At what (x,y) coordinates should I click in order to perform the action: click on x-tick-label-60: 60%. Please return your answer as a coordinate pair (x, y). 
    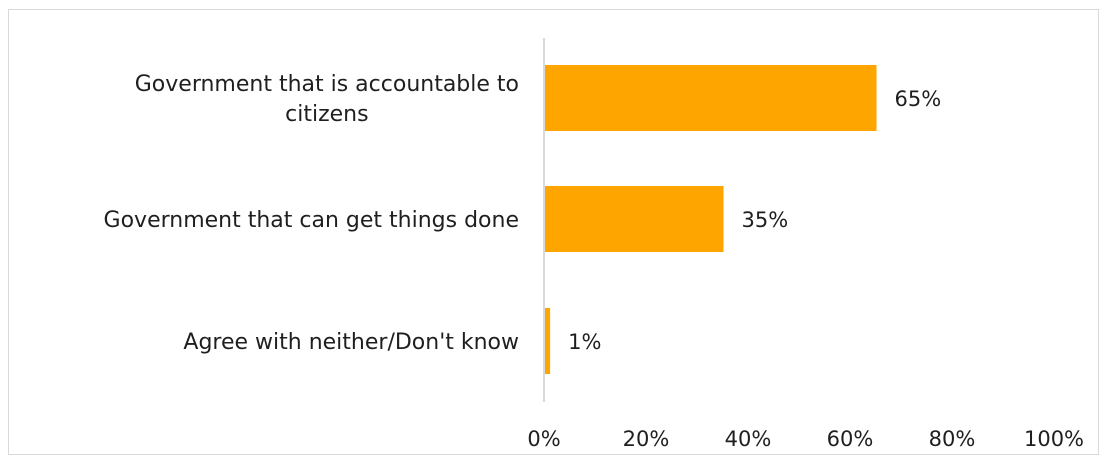
    Looking at the image, I should click on (850, 439).